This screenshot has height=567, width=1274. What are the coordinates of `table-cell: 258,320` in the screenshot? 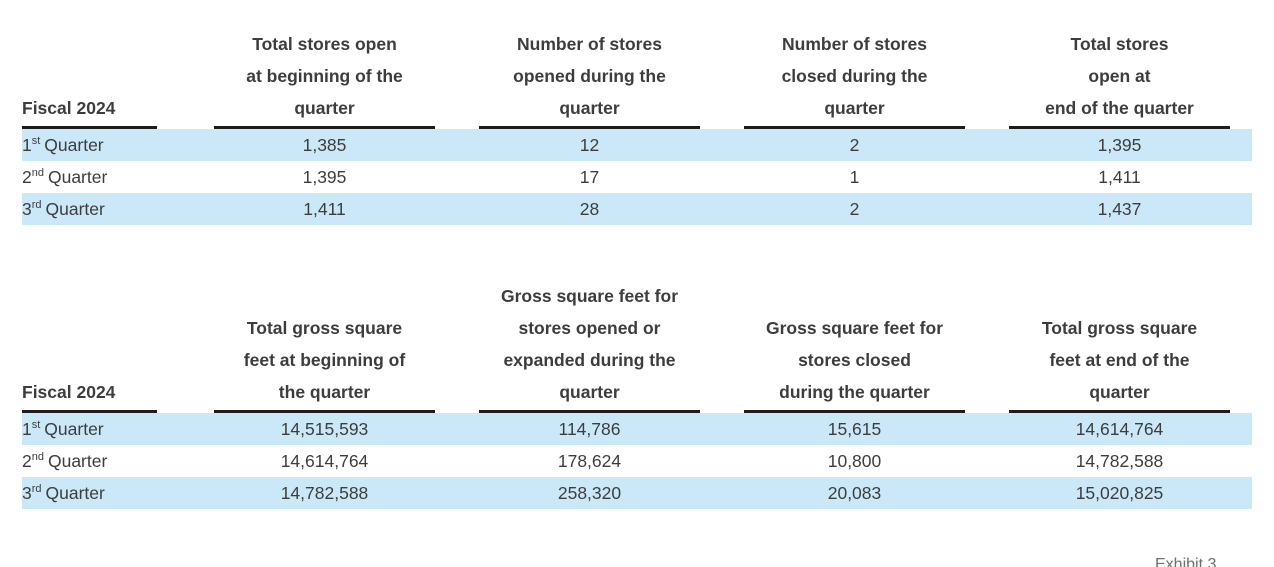 It's located at (589, 492).